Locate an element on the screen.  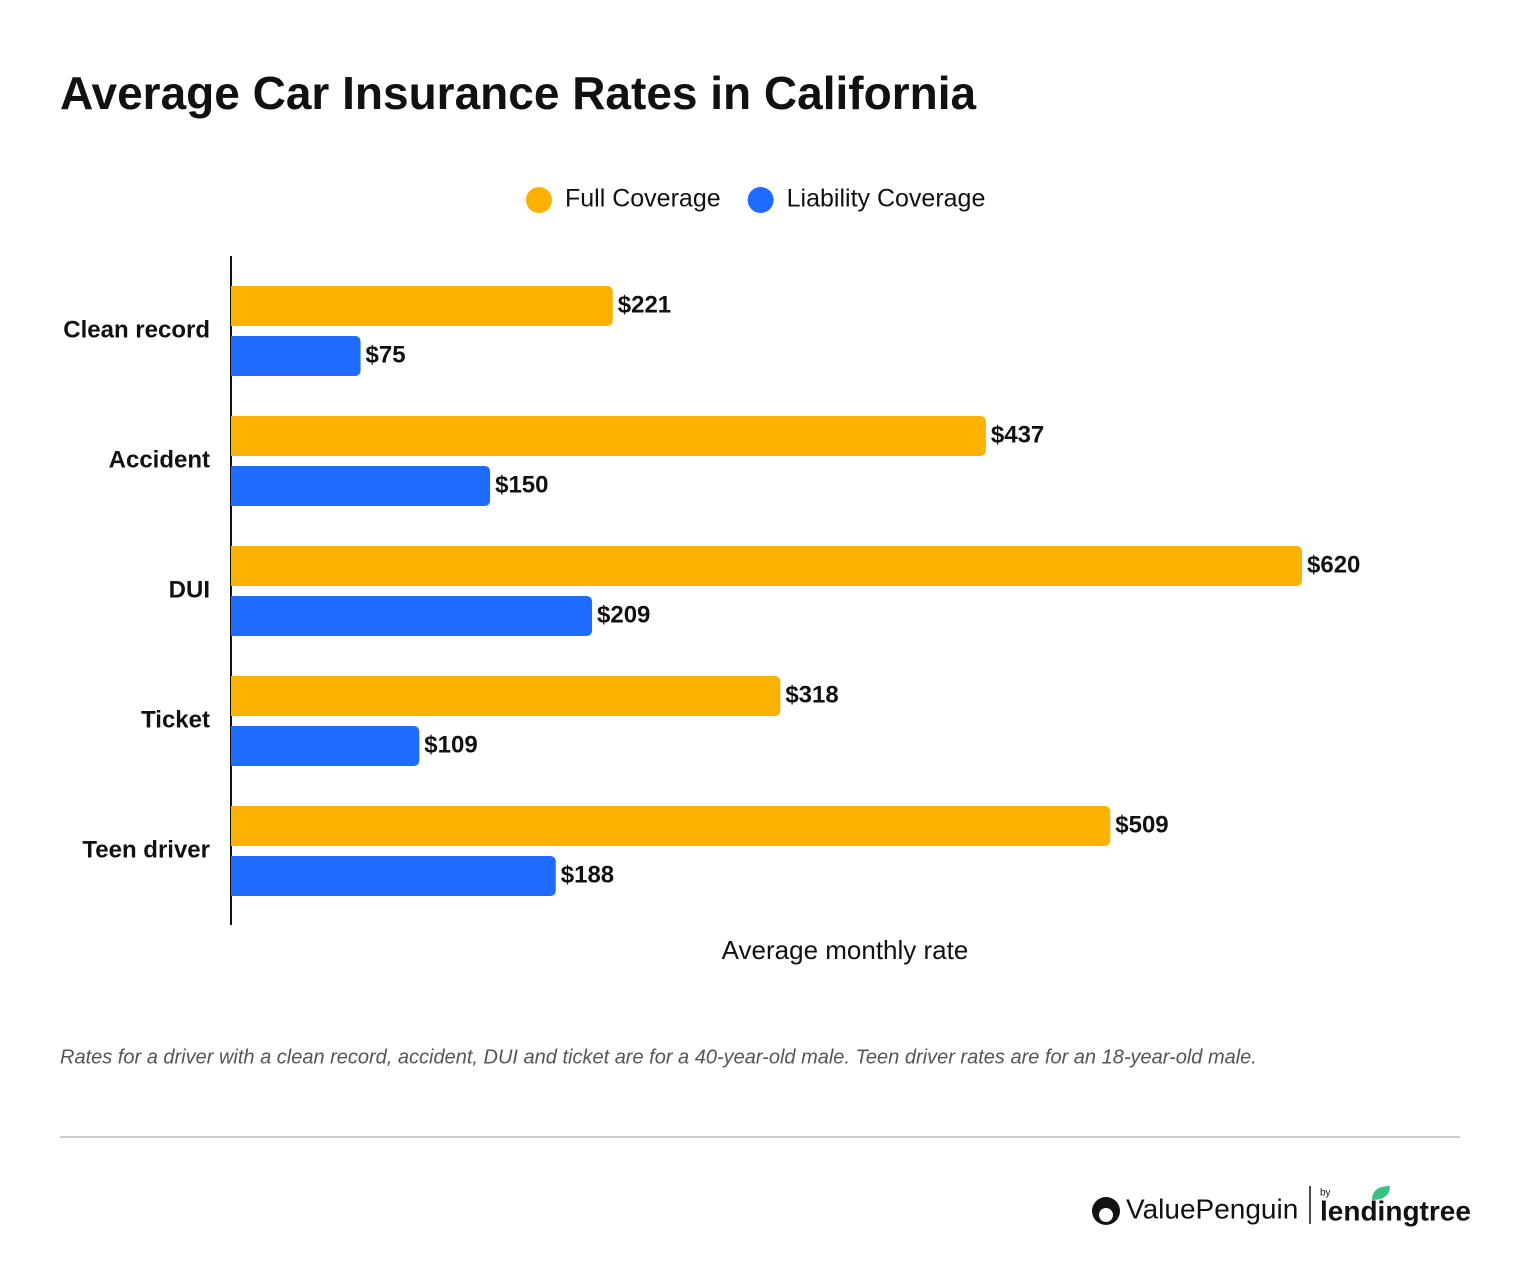
logo-by: by is located at coordinates (1325, 1193).